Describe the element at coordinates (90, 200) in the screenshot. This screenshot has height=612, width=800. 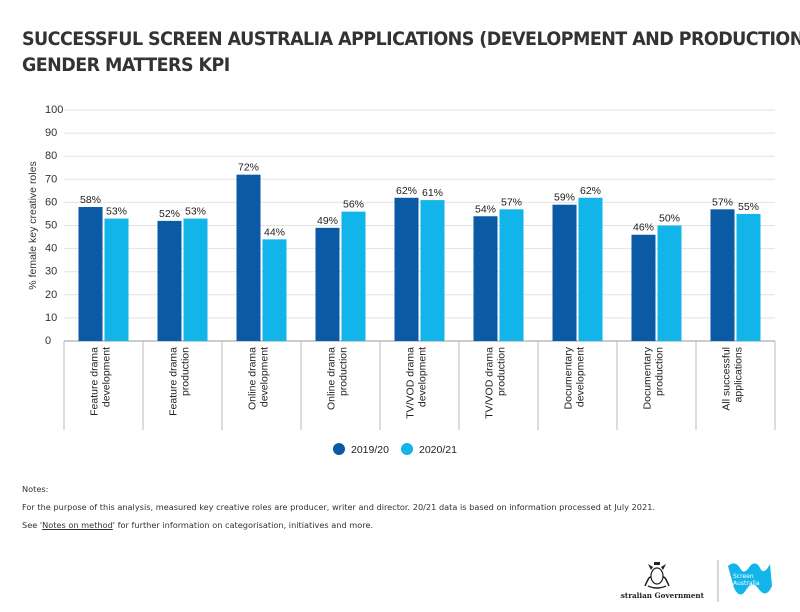
I see `data-label: 58%` at that location.